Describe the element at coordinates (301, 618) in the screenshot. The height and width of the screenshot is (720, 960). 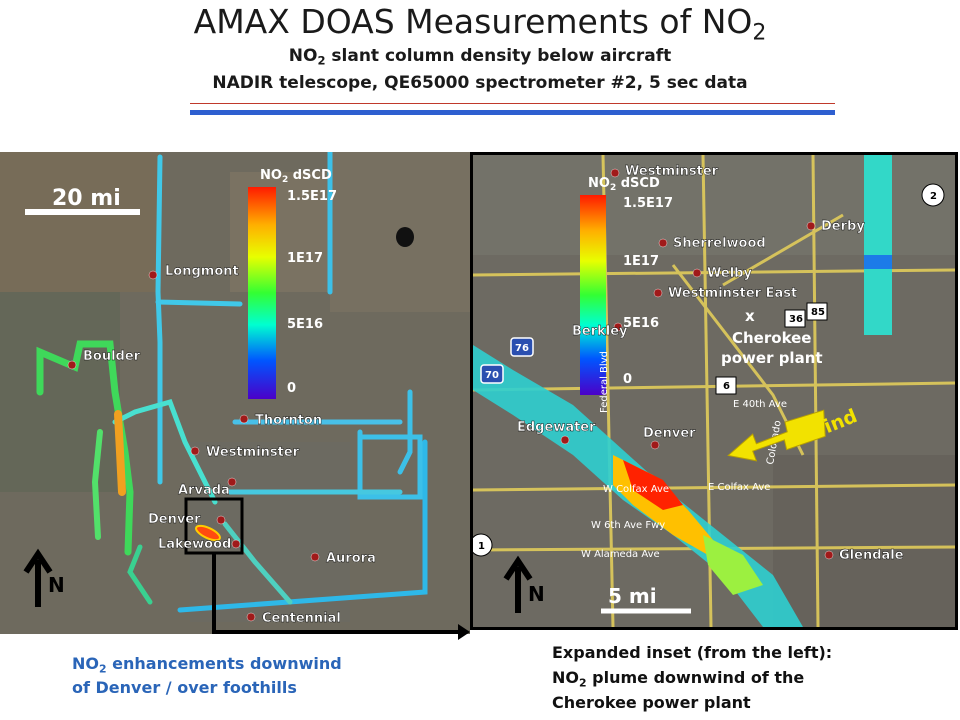
I see `place-centennial: Centennial` at that location.